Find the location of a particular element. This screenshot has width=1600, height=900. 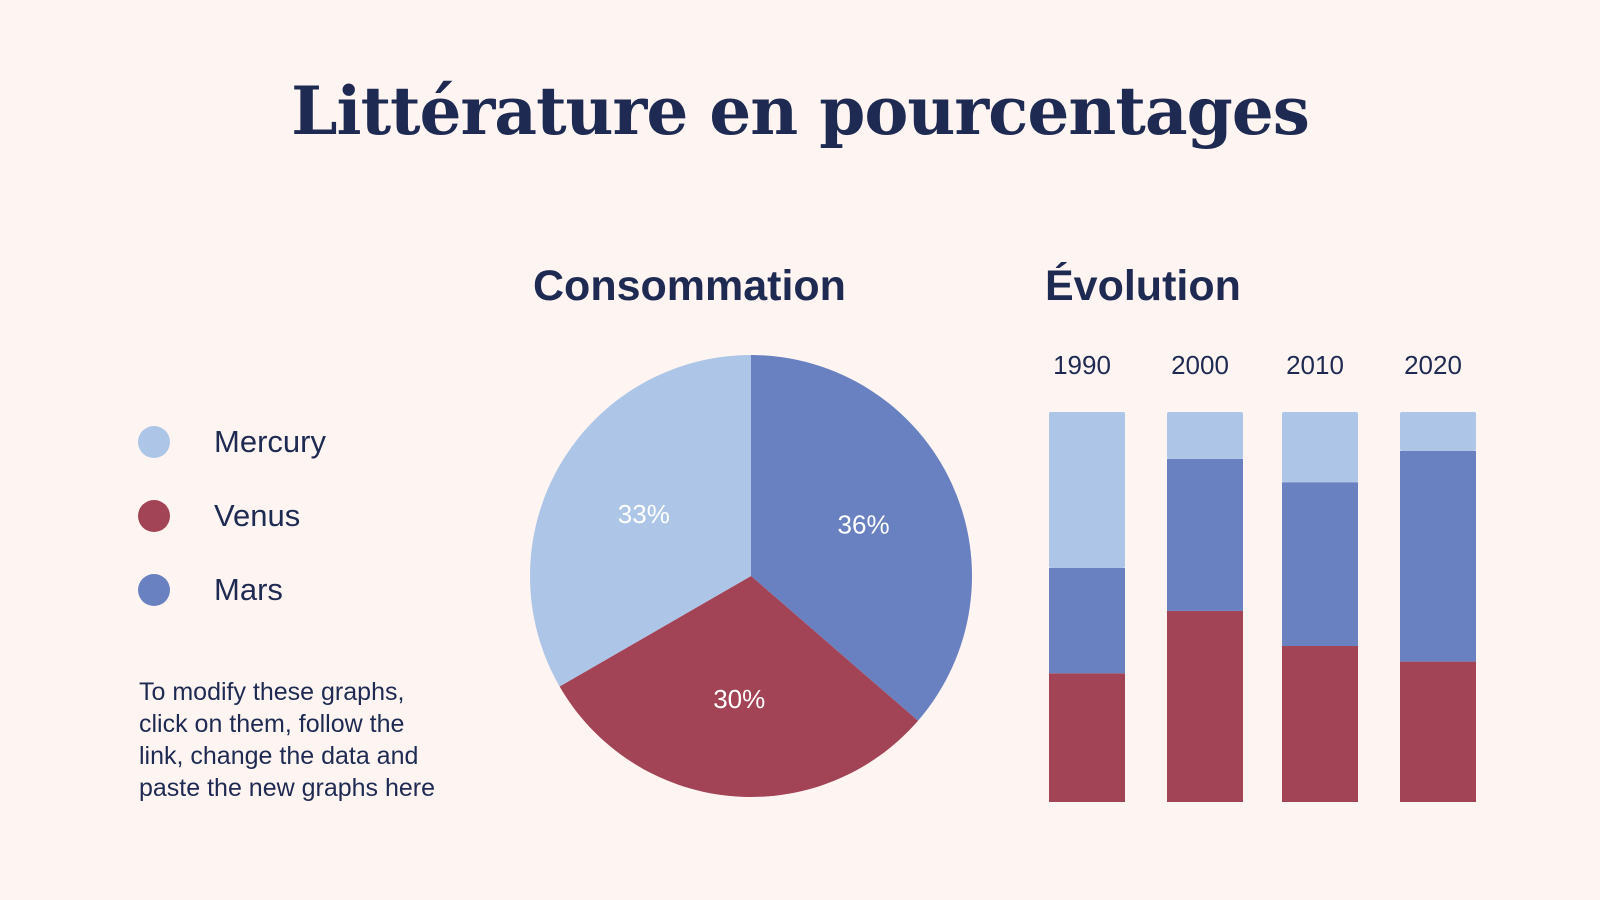

legend-item-venus: Venus is located at coordinates (232, 516).